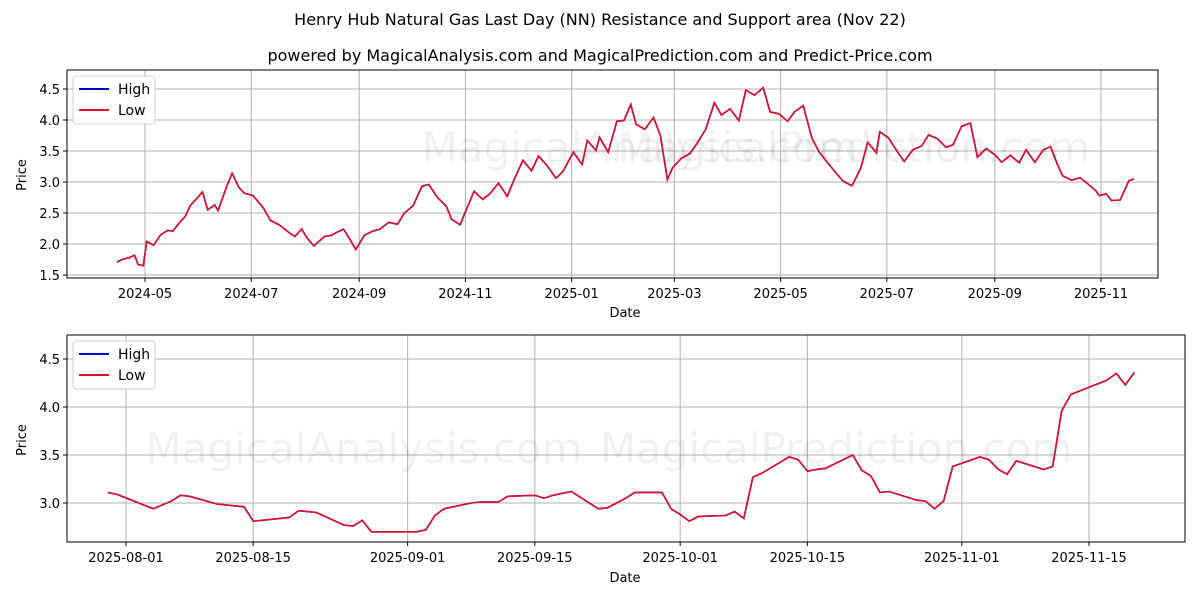 The image size is (1200, 600). Describe the element at coordinates (253, 558) in the screenshot. I see `x-tick-label: 2025-08-15` at that location.